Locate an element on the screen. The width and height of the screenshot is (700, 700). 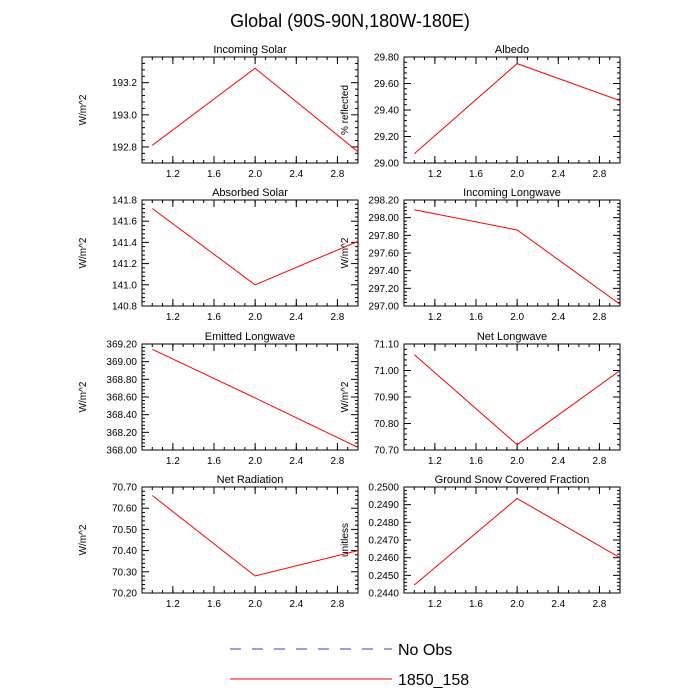
y-axis-label-albedo: % reflected is located at coordinates (345, 110).